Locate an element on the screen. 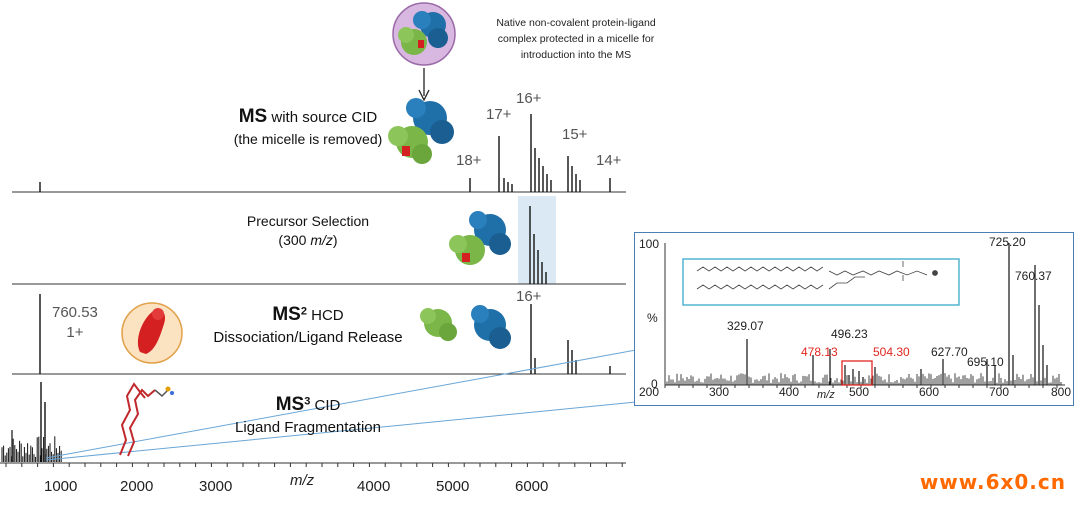 The width and height of the screenshot is (1080, 506). peak-label-725: 725.20 is located at coordinates (1007, 242).